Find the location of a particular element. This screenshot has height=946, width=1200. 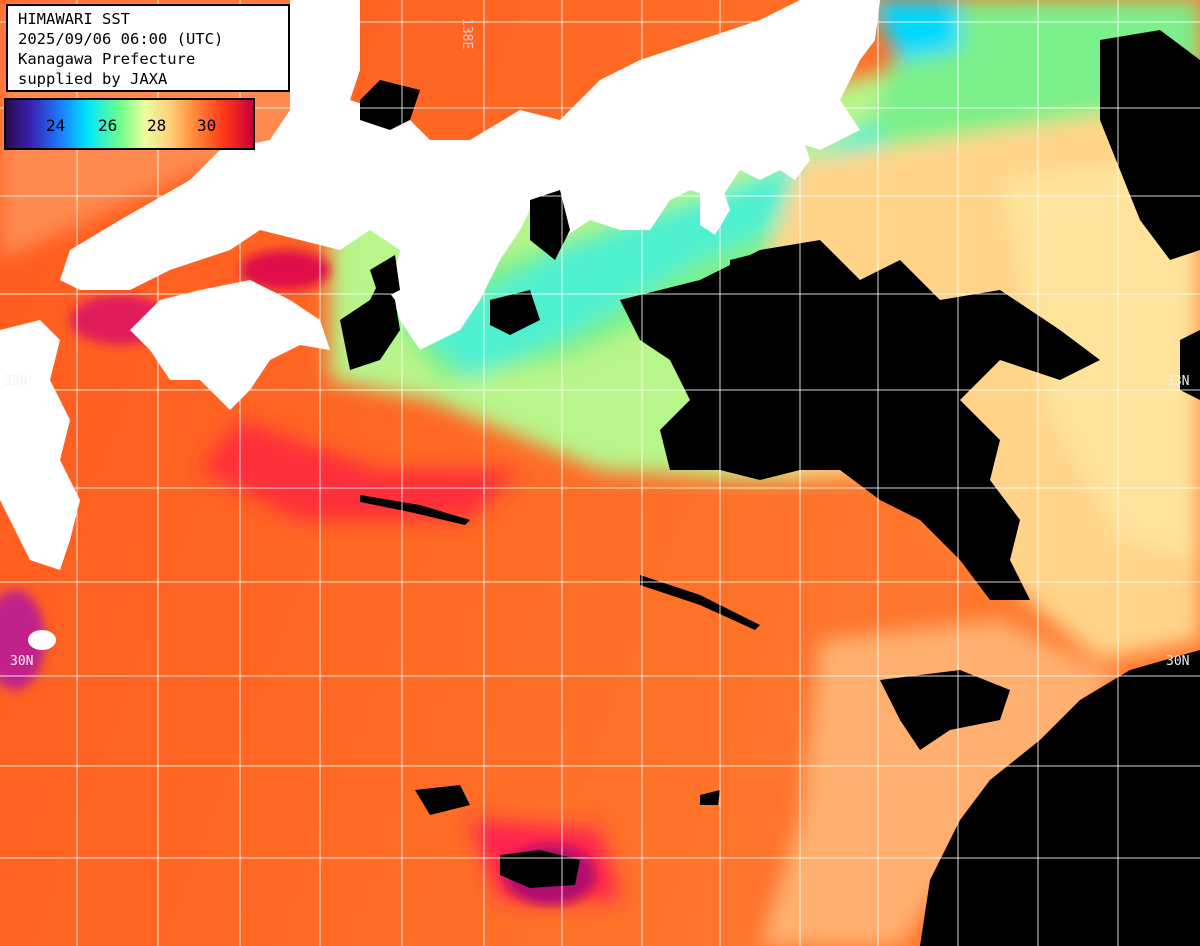

sea-yellow-southeast is located at coordinates (940, 783).